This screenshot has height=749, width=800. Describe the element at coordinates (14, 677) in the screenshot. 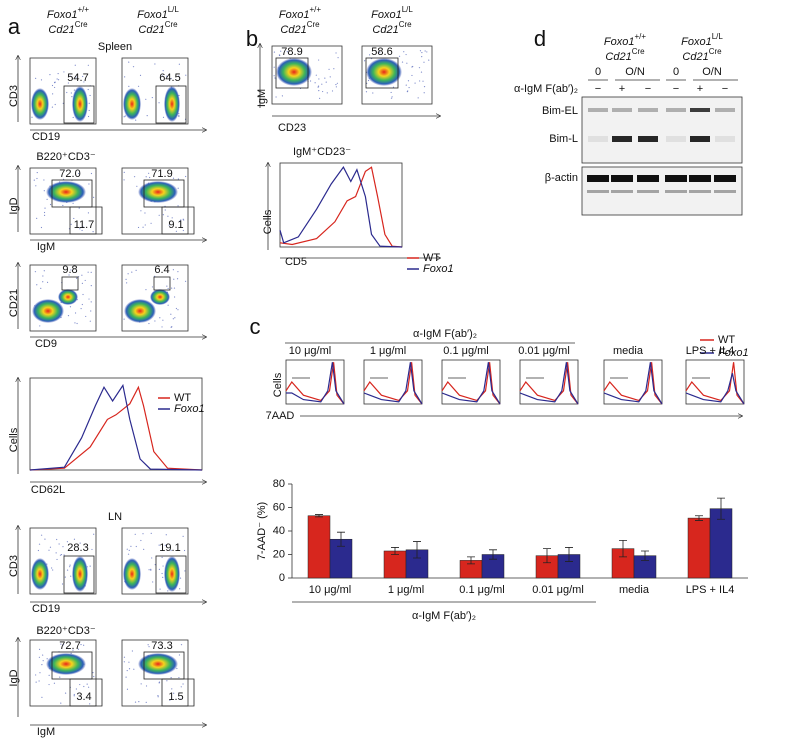

I see `y-axis-label: IgD` at that location.